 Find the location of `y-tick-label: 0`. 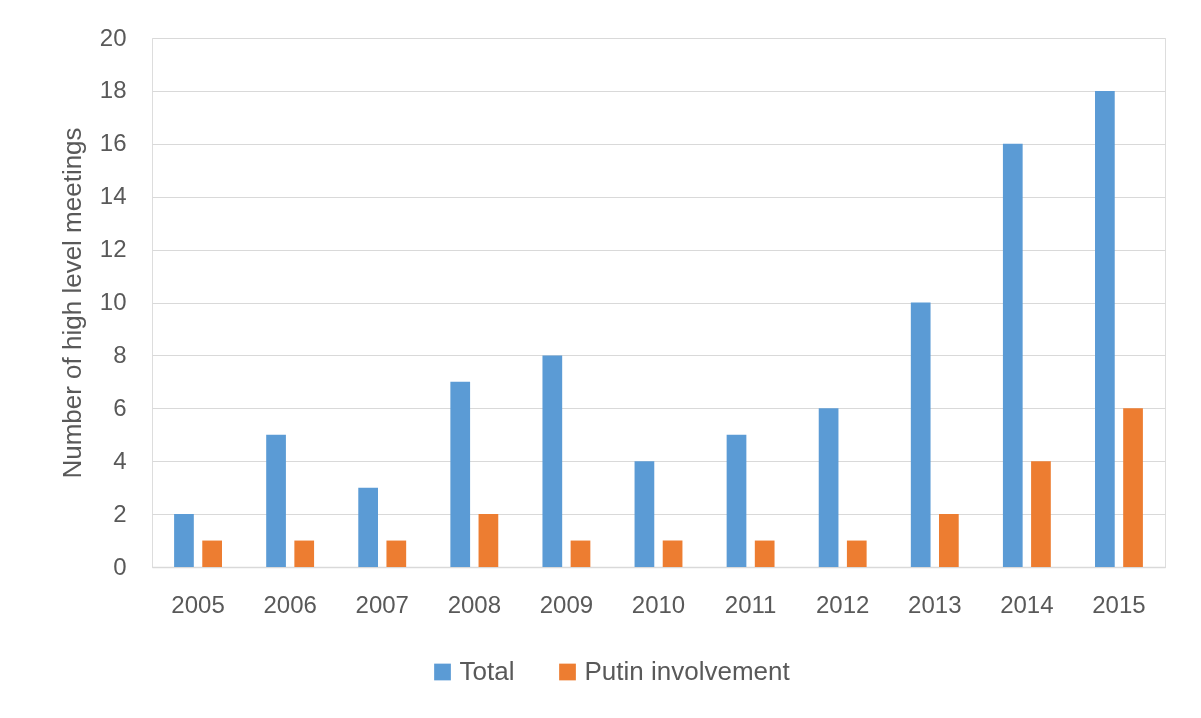

y-tick-label: 0 is located at coordinates (120, 566).